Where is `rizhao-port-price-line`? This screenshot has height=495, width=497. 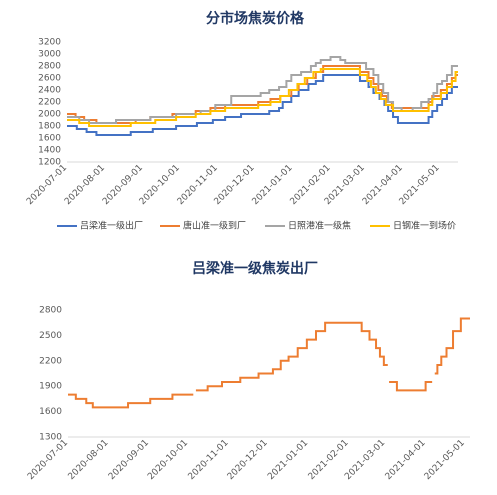
rizhao-port-price-line is located at coordinates (262, 90).